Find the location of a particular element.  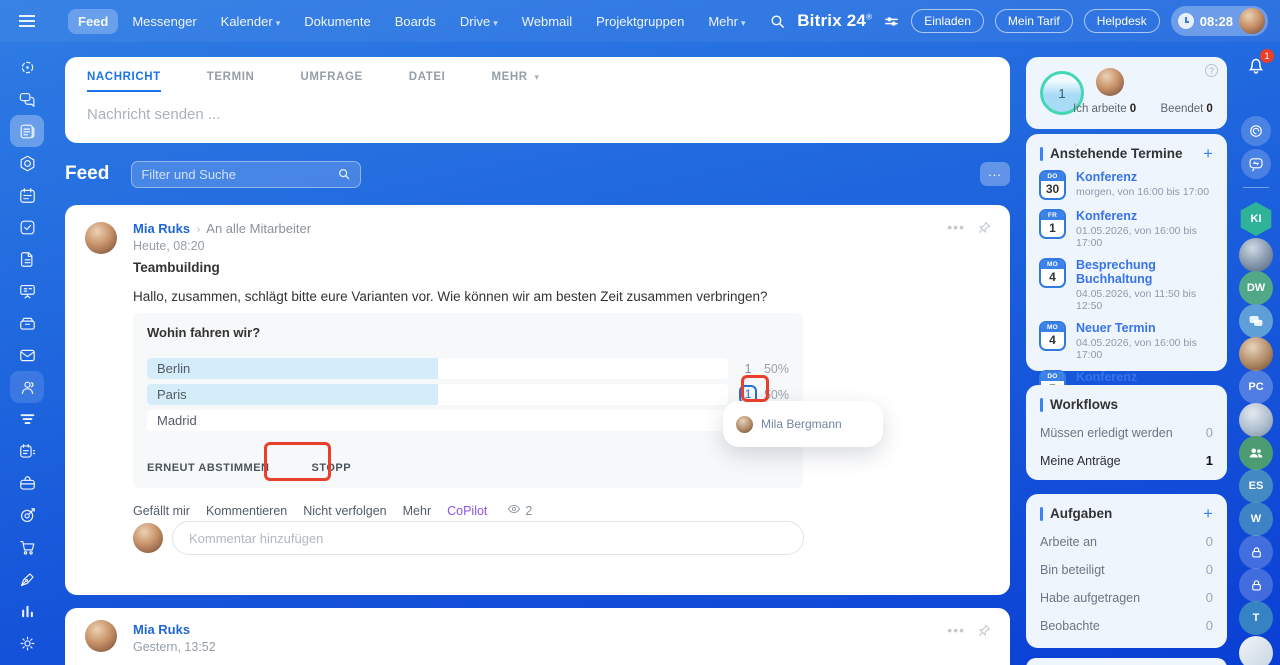

bitrix24-logo: Bitrix 24® is located at coordinates (835, 20).